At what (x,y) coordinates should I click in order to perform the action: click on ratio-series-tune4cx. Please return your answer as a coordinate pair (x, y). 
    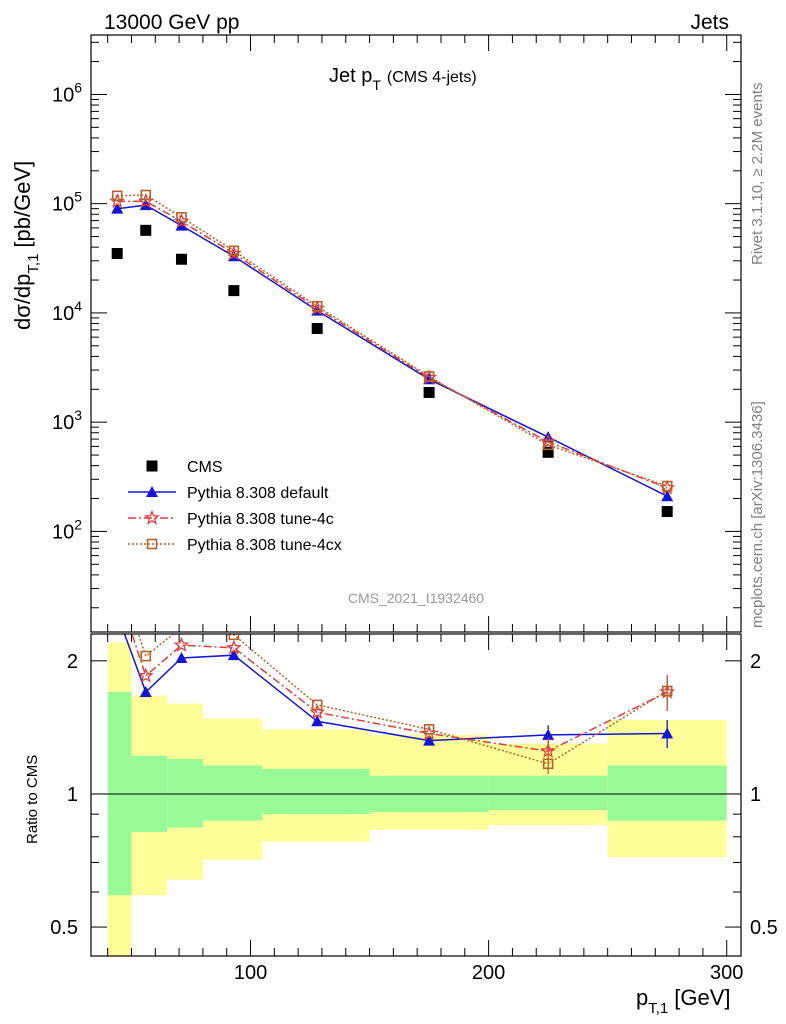
    Looking at the image, I should click on (393, 670).